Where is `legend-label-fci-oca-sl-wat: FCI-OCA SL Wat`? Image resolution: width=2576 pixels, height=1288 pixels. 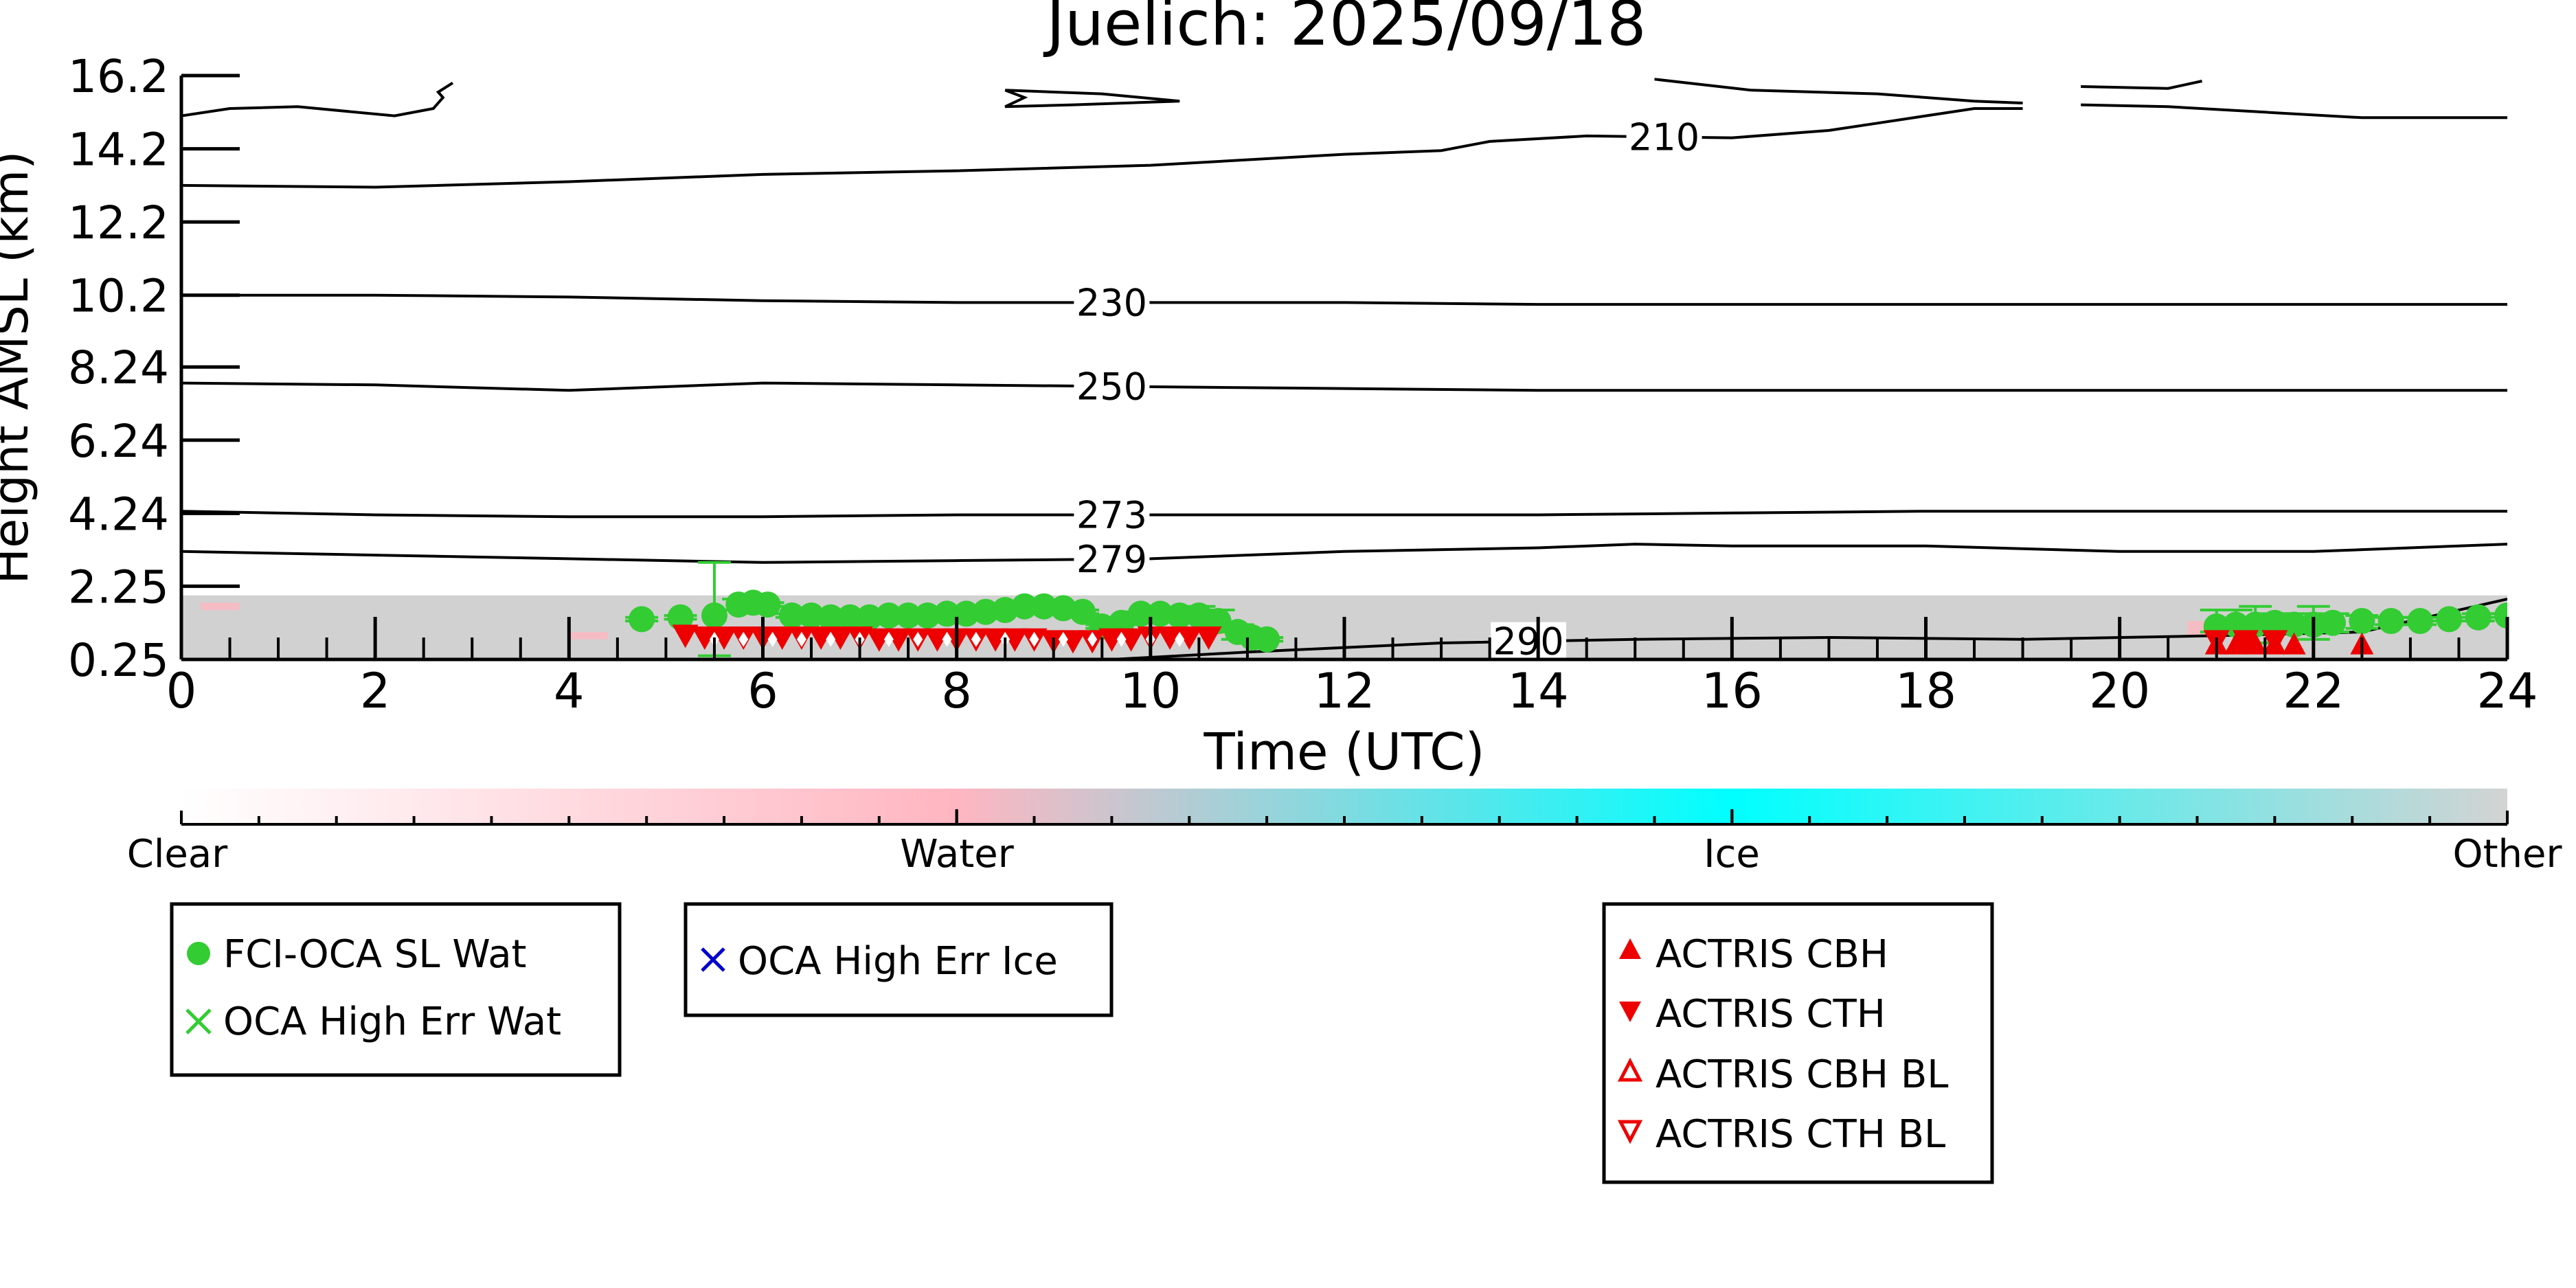
legend-label-fci-oca-sl-wat: FCI-OCA SL Wat is located at coordinates (375, 954).